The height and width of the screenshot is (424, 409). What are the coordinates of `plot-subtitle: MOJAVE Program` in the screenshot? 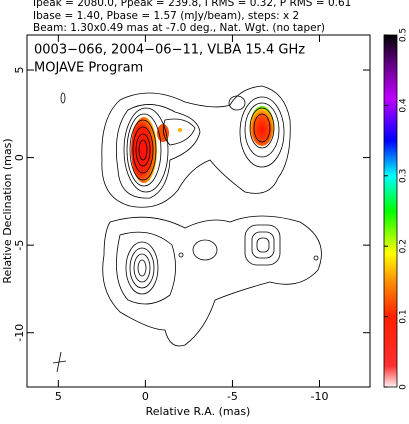 It's located at (88, 68).